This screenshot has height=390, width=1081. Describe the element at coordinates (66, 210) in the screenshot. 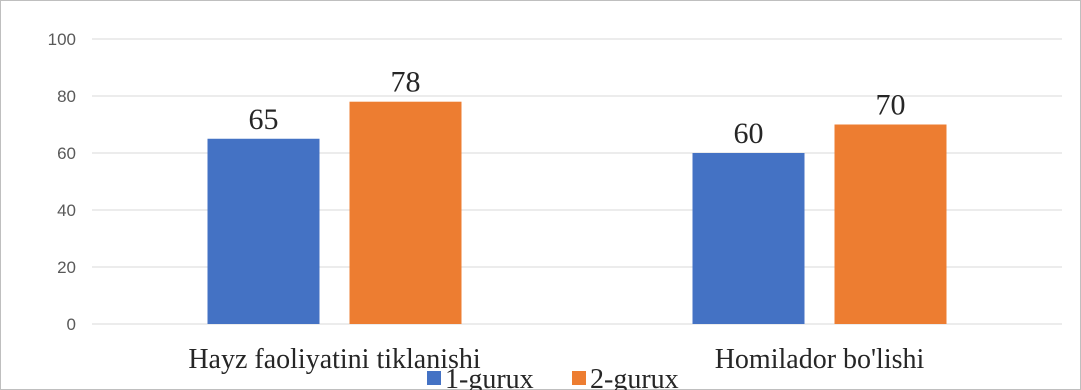

I see `y-tick-label: 40` at that location.